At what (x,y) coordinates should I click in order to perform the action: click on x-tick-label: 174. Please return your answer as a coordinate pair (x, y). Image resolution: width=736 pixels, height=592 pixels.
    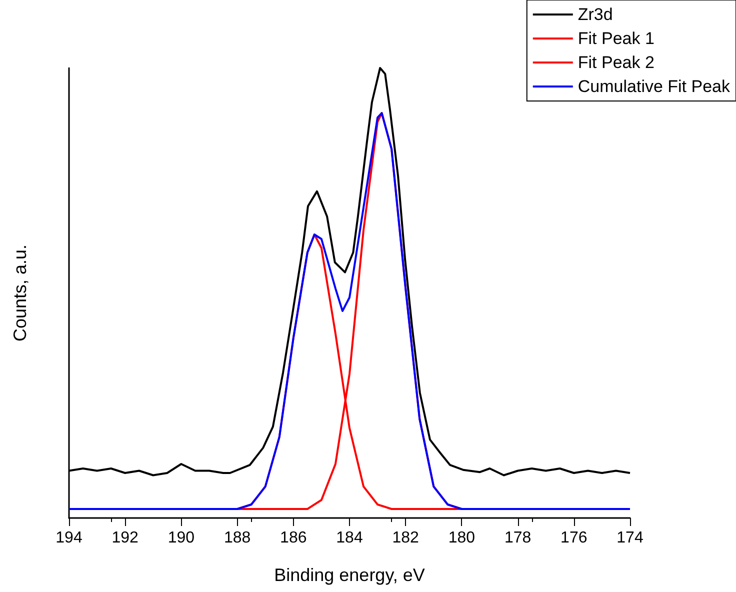
    Looking at the image, I should click on (630, 538).